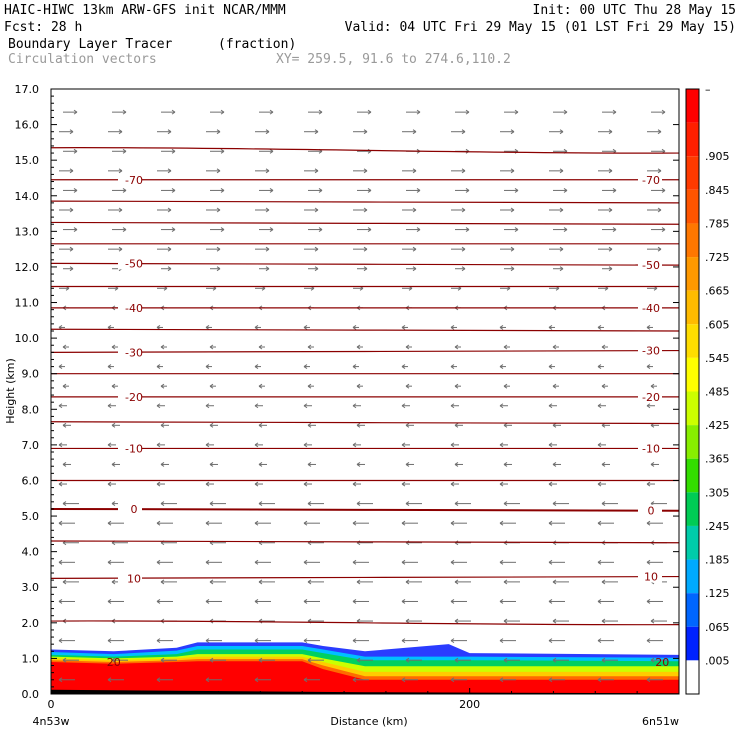 This screenshot has height=740, width=740. I want to click on y-tick-label: 14.0, so click(27, 196).